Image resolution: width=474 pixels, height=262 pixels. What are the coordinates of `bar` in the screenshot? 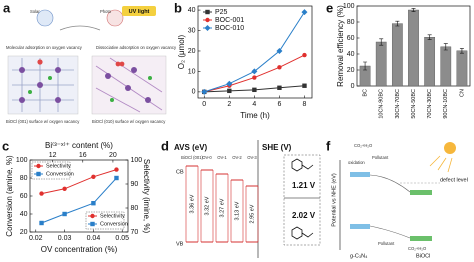 It's located at (397, 55).